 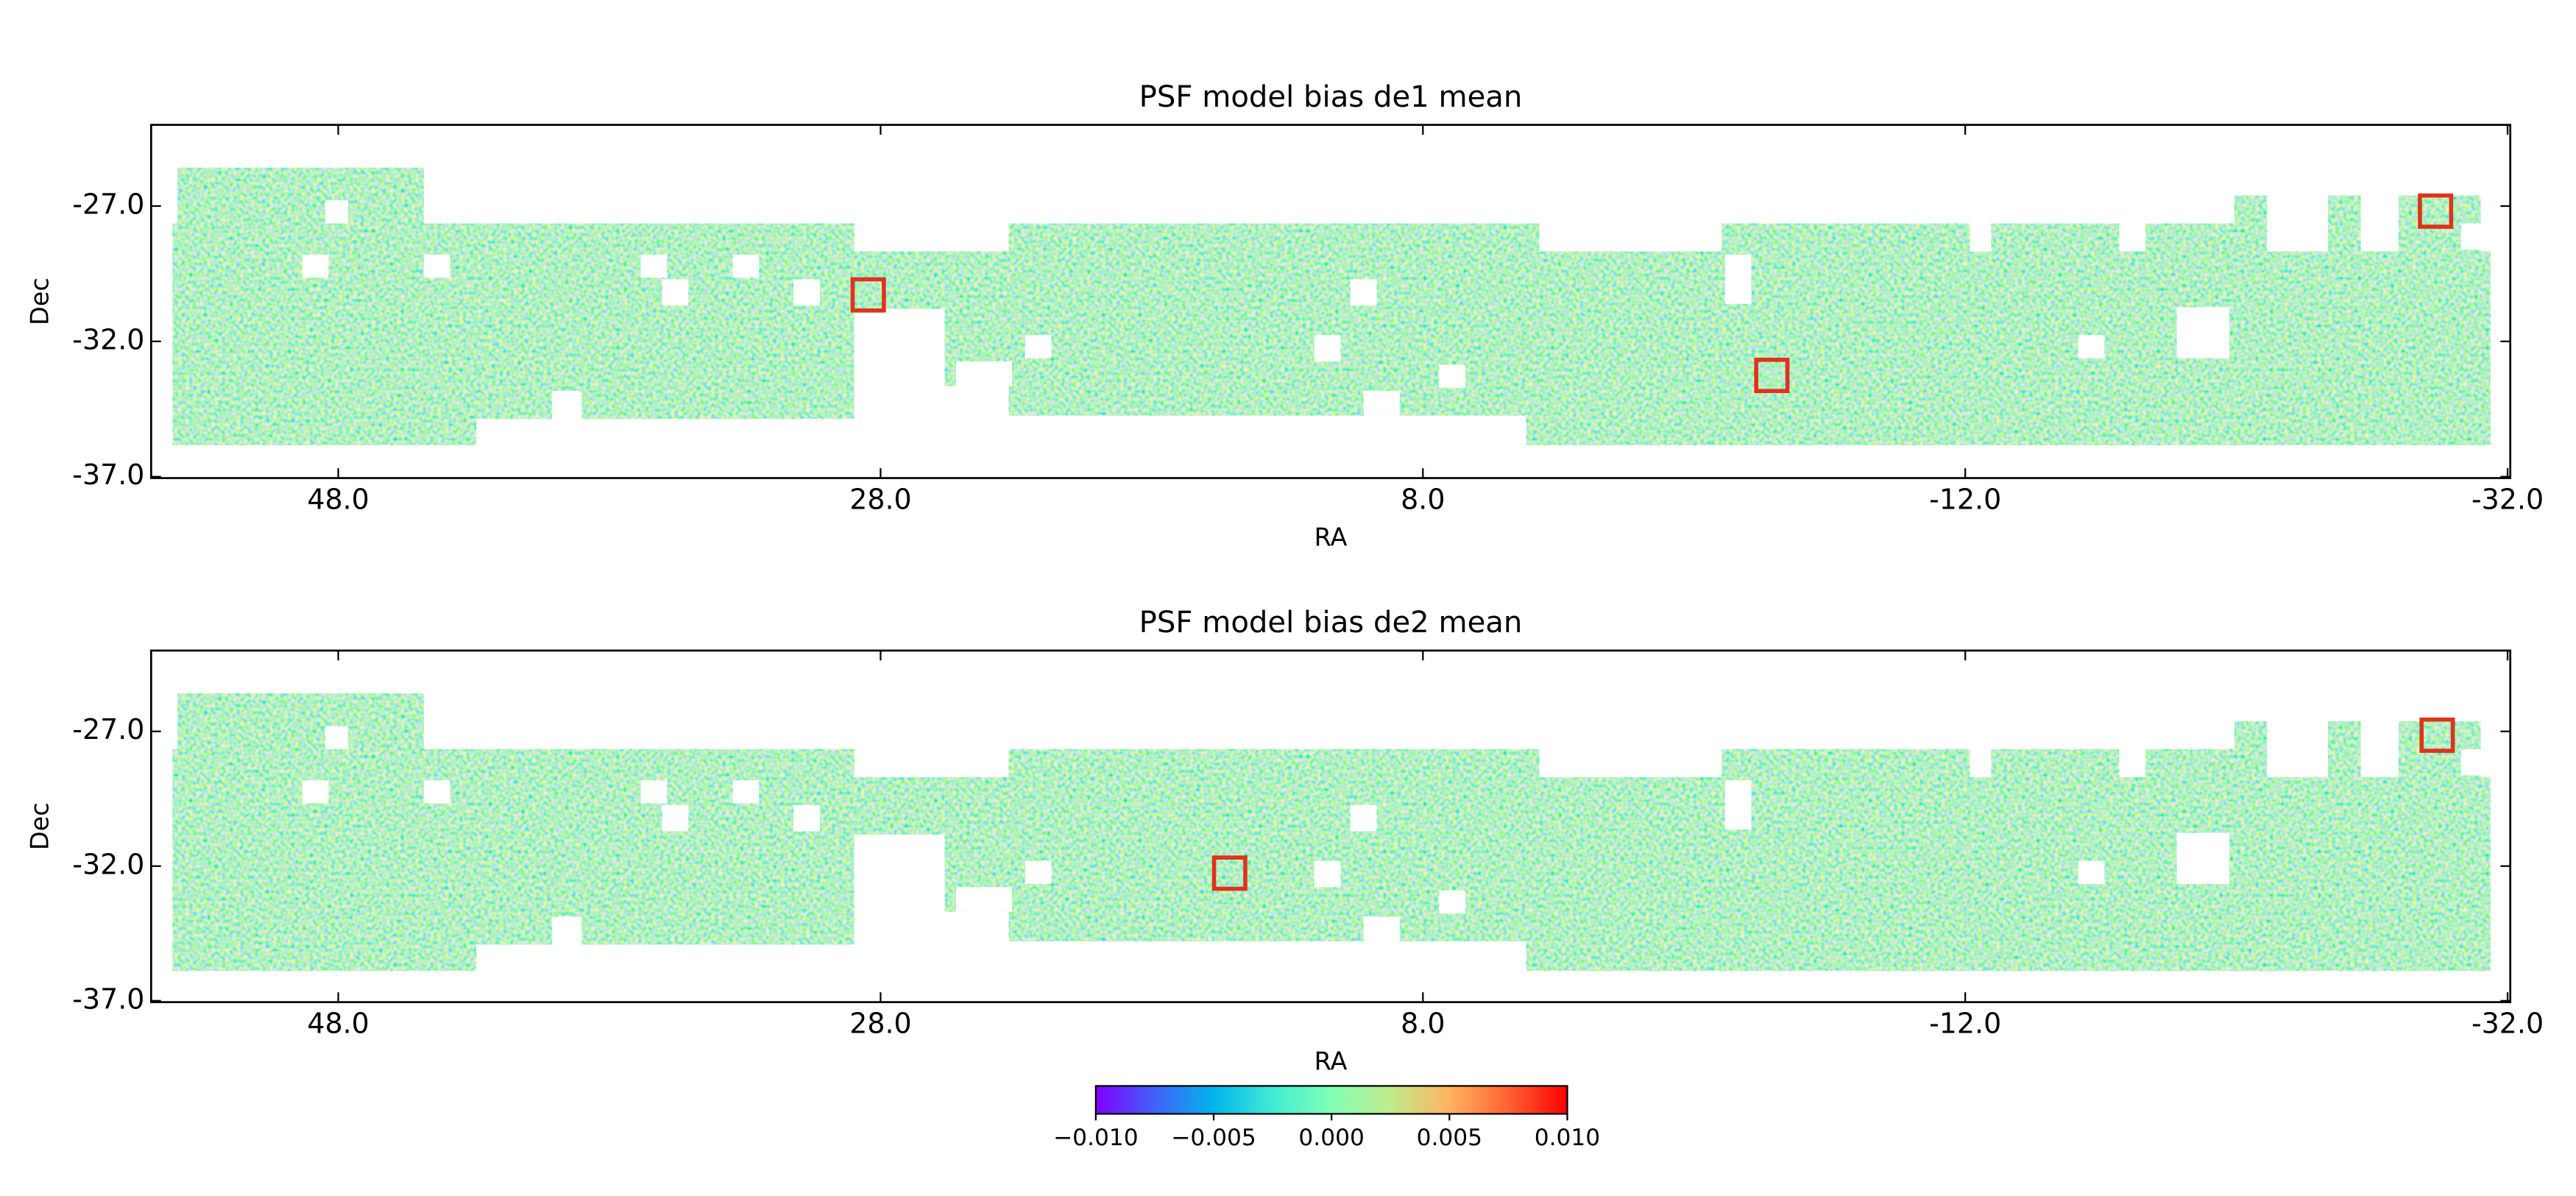 I want to click on colorbar-tick-label: 0.010, so click(x=1568, y=1138).